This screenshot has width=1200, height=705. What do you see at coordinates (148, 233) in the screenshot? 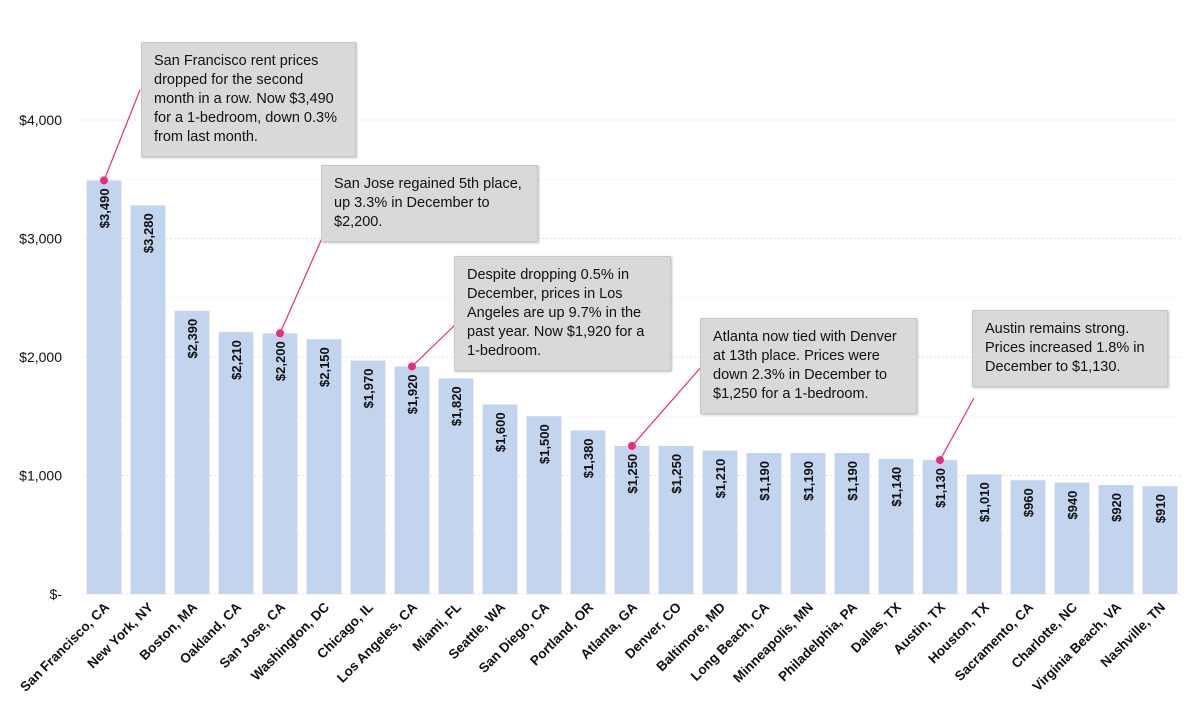
I see `bar-value-label: $3,280` at bounding box center [148, 233].